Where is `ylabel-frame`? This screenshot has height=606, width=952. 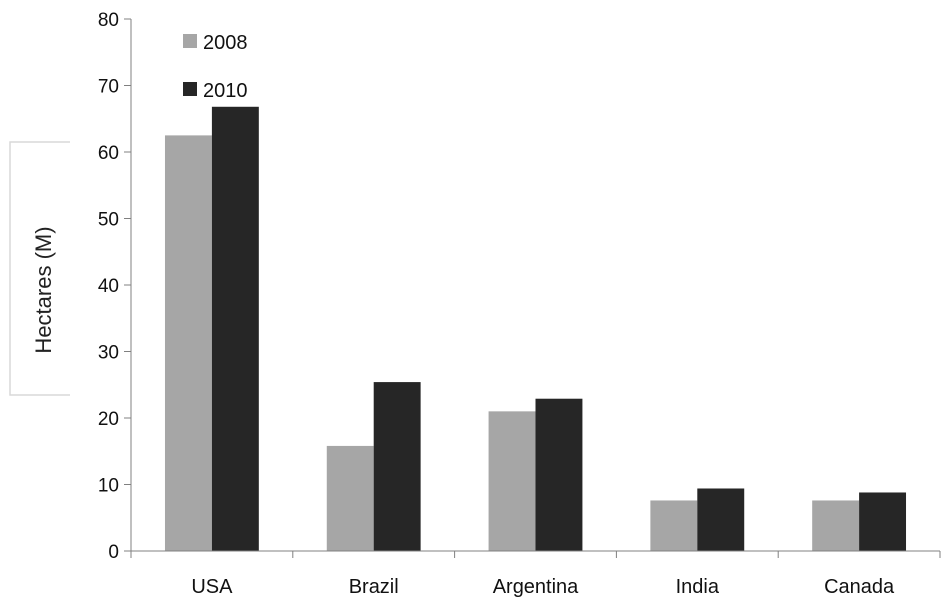
ylabel-frame is located at coordinates (39, 268).